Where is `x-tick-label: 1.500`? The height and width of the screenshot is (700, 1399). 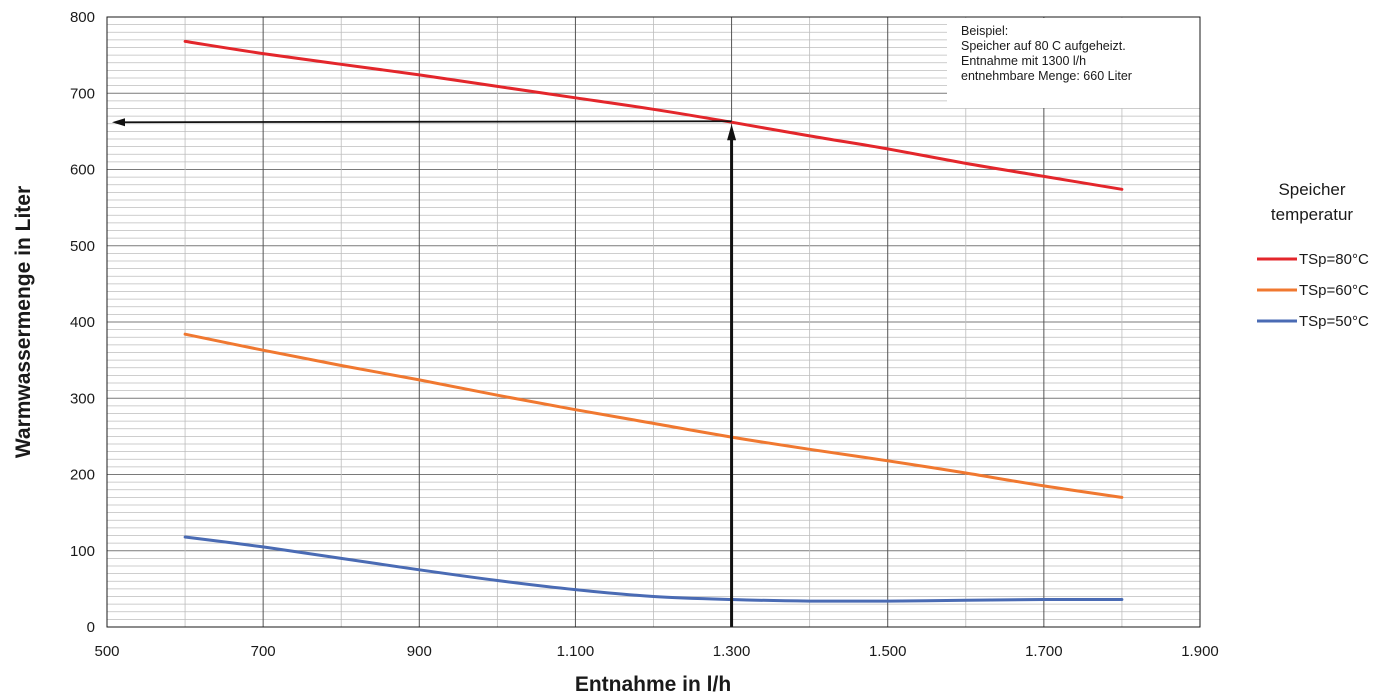 x-tick-label: 1.500 is located at coordinates (888, 651).